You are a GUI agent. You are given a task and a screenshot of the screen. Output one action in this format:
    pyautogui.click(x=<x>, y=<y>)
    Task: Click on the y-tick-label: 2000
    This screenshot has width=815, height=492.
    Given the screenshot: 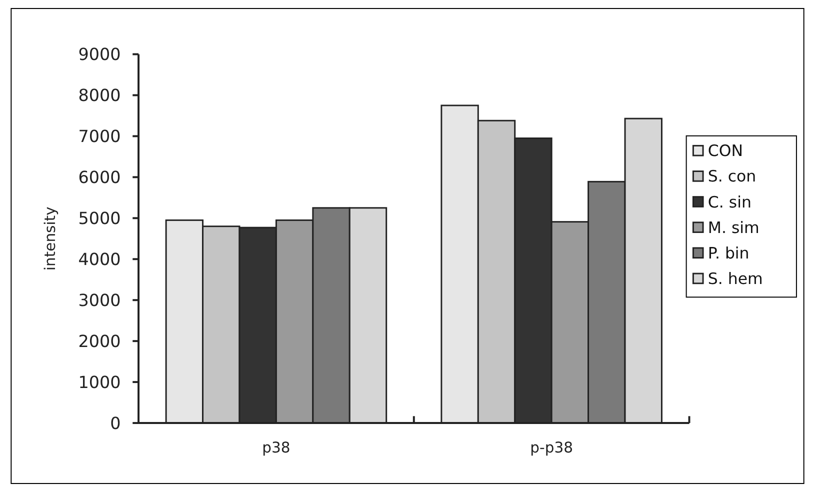 What is the action you would take?
    pyautogui.click(x=99, y=340)
    